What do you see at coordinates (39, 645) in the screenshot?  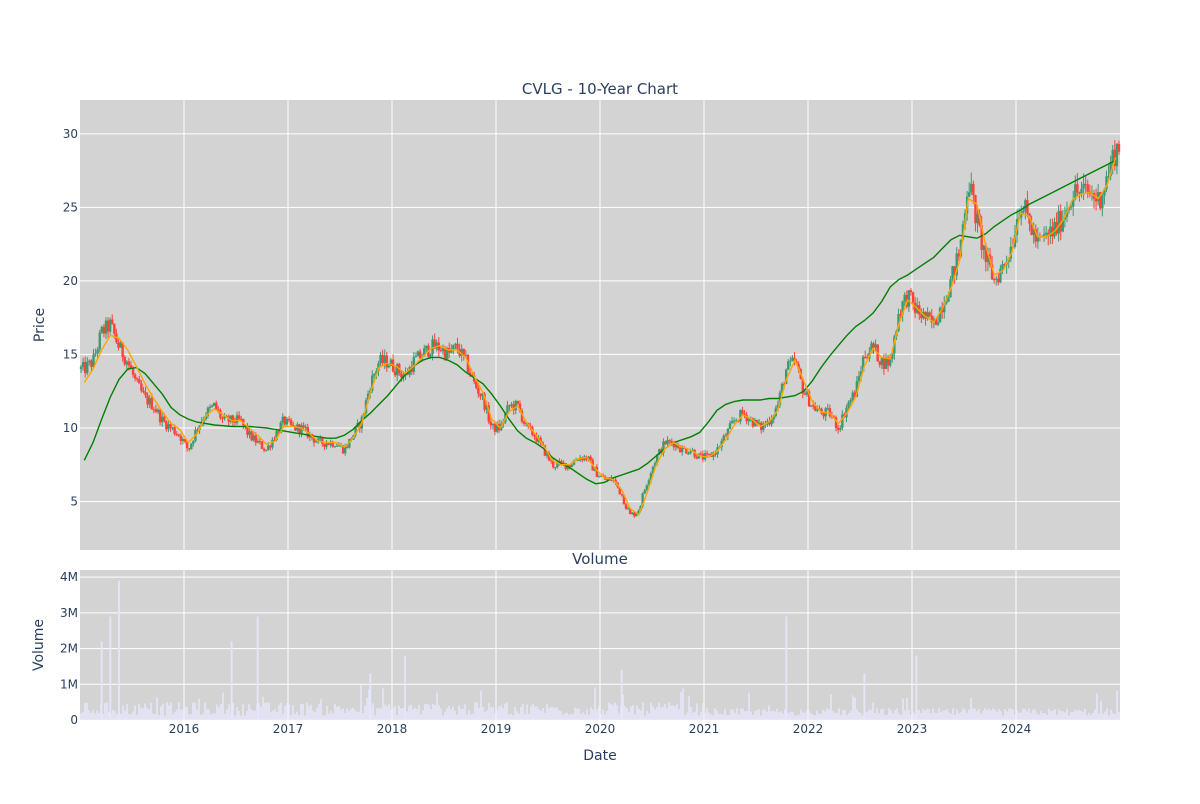 I see `volume-y-axis-title: Volume` at bounding box center [39, 645].